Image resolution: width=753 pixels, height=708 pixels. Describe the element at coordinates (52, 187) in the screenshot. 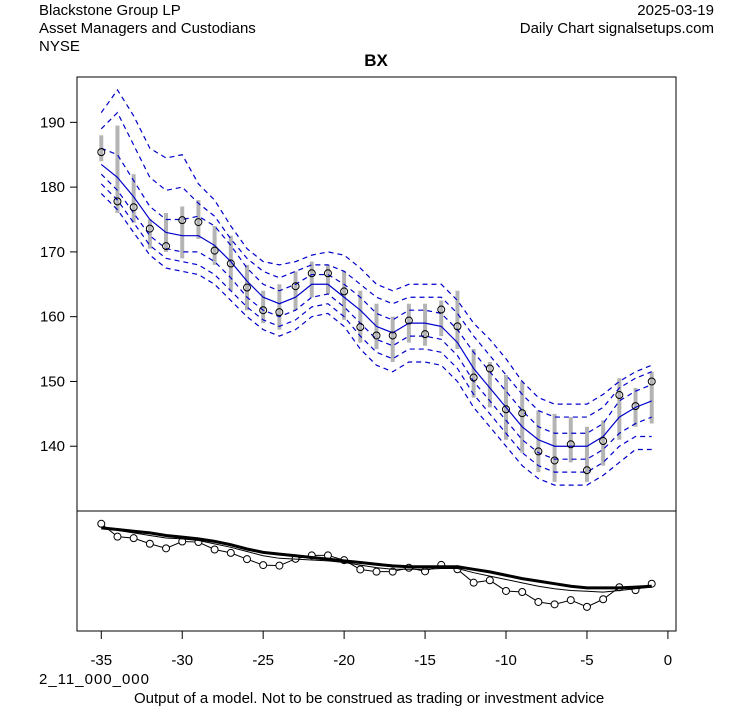

I see `y-tick-label: 180` at that location.